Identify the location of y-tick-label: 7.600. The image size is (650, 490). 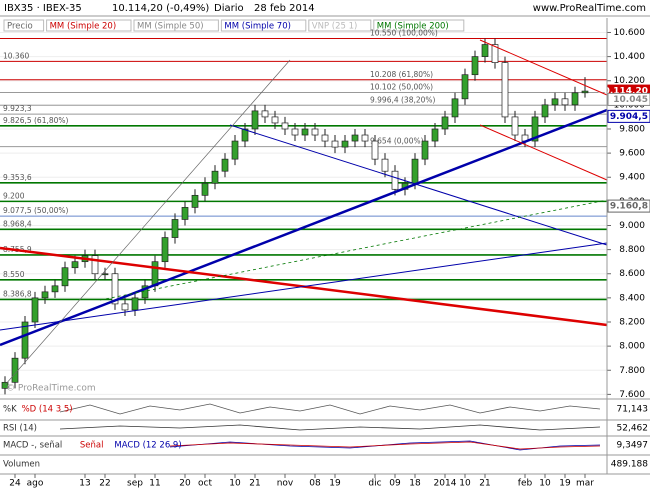
(632, 395).